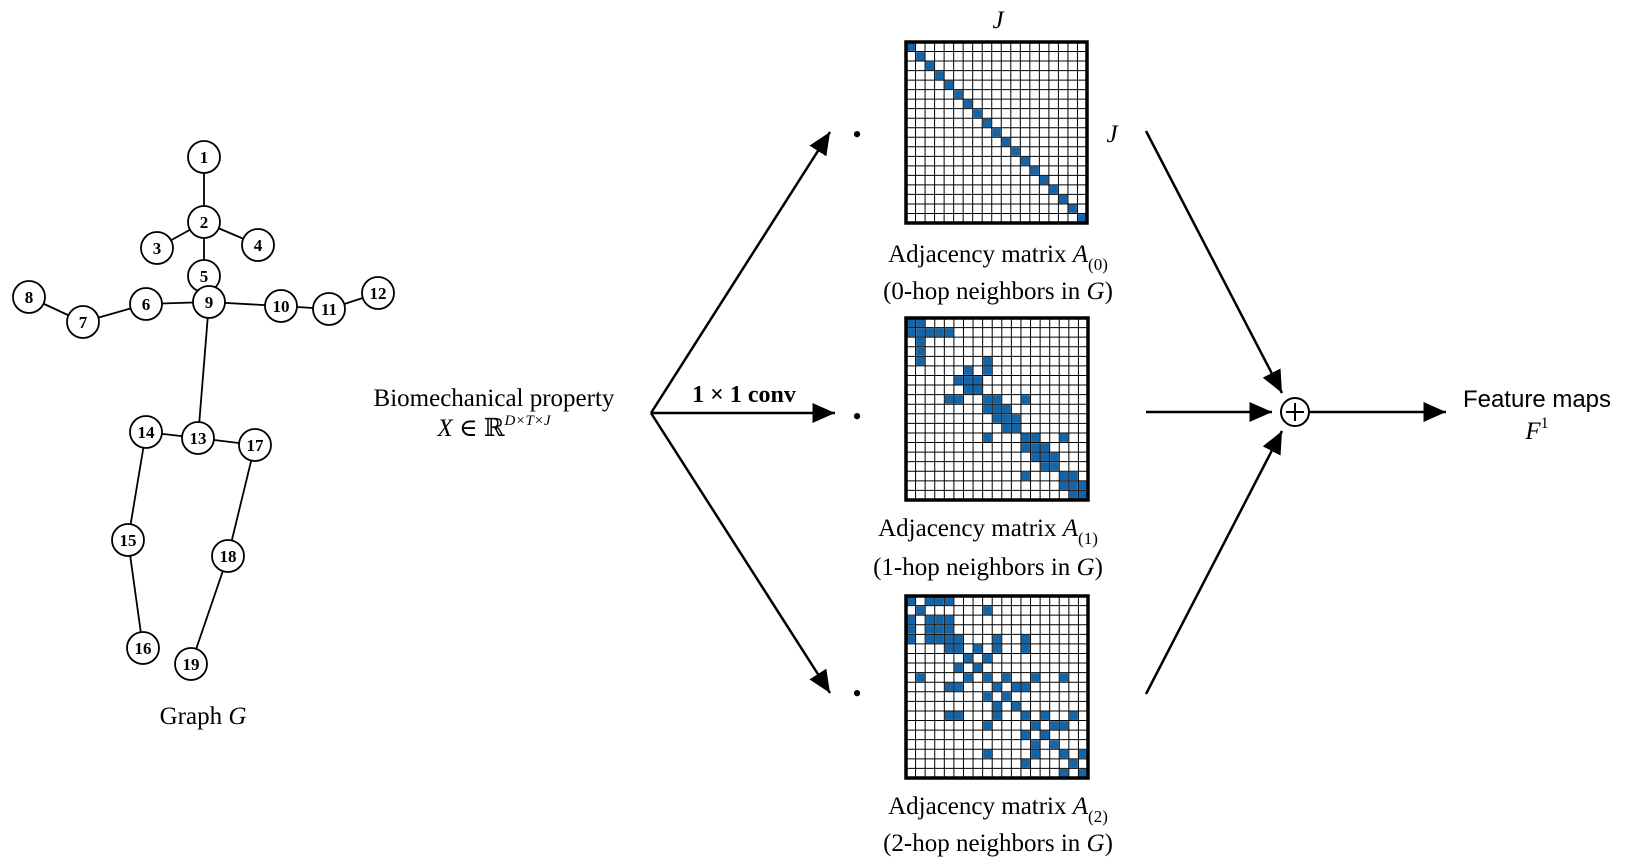 This screenshot has height=866, width=1631. I want to click on graph-node-10: 10, so click(281, 306).